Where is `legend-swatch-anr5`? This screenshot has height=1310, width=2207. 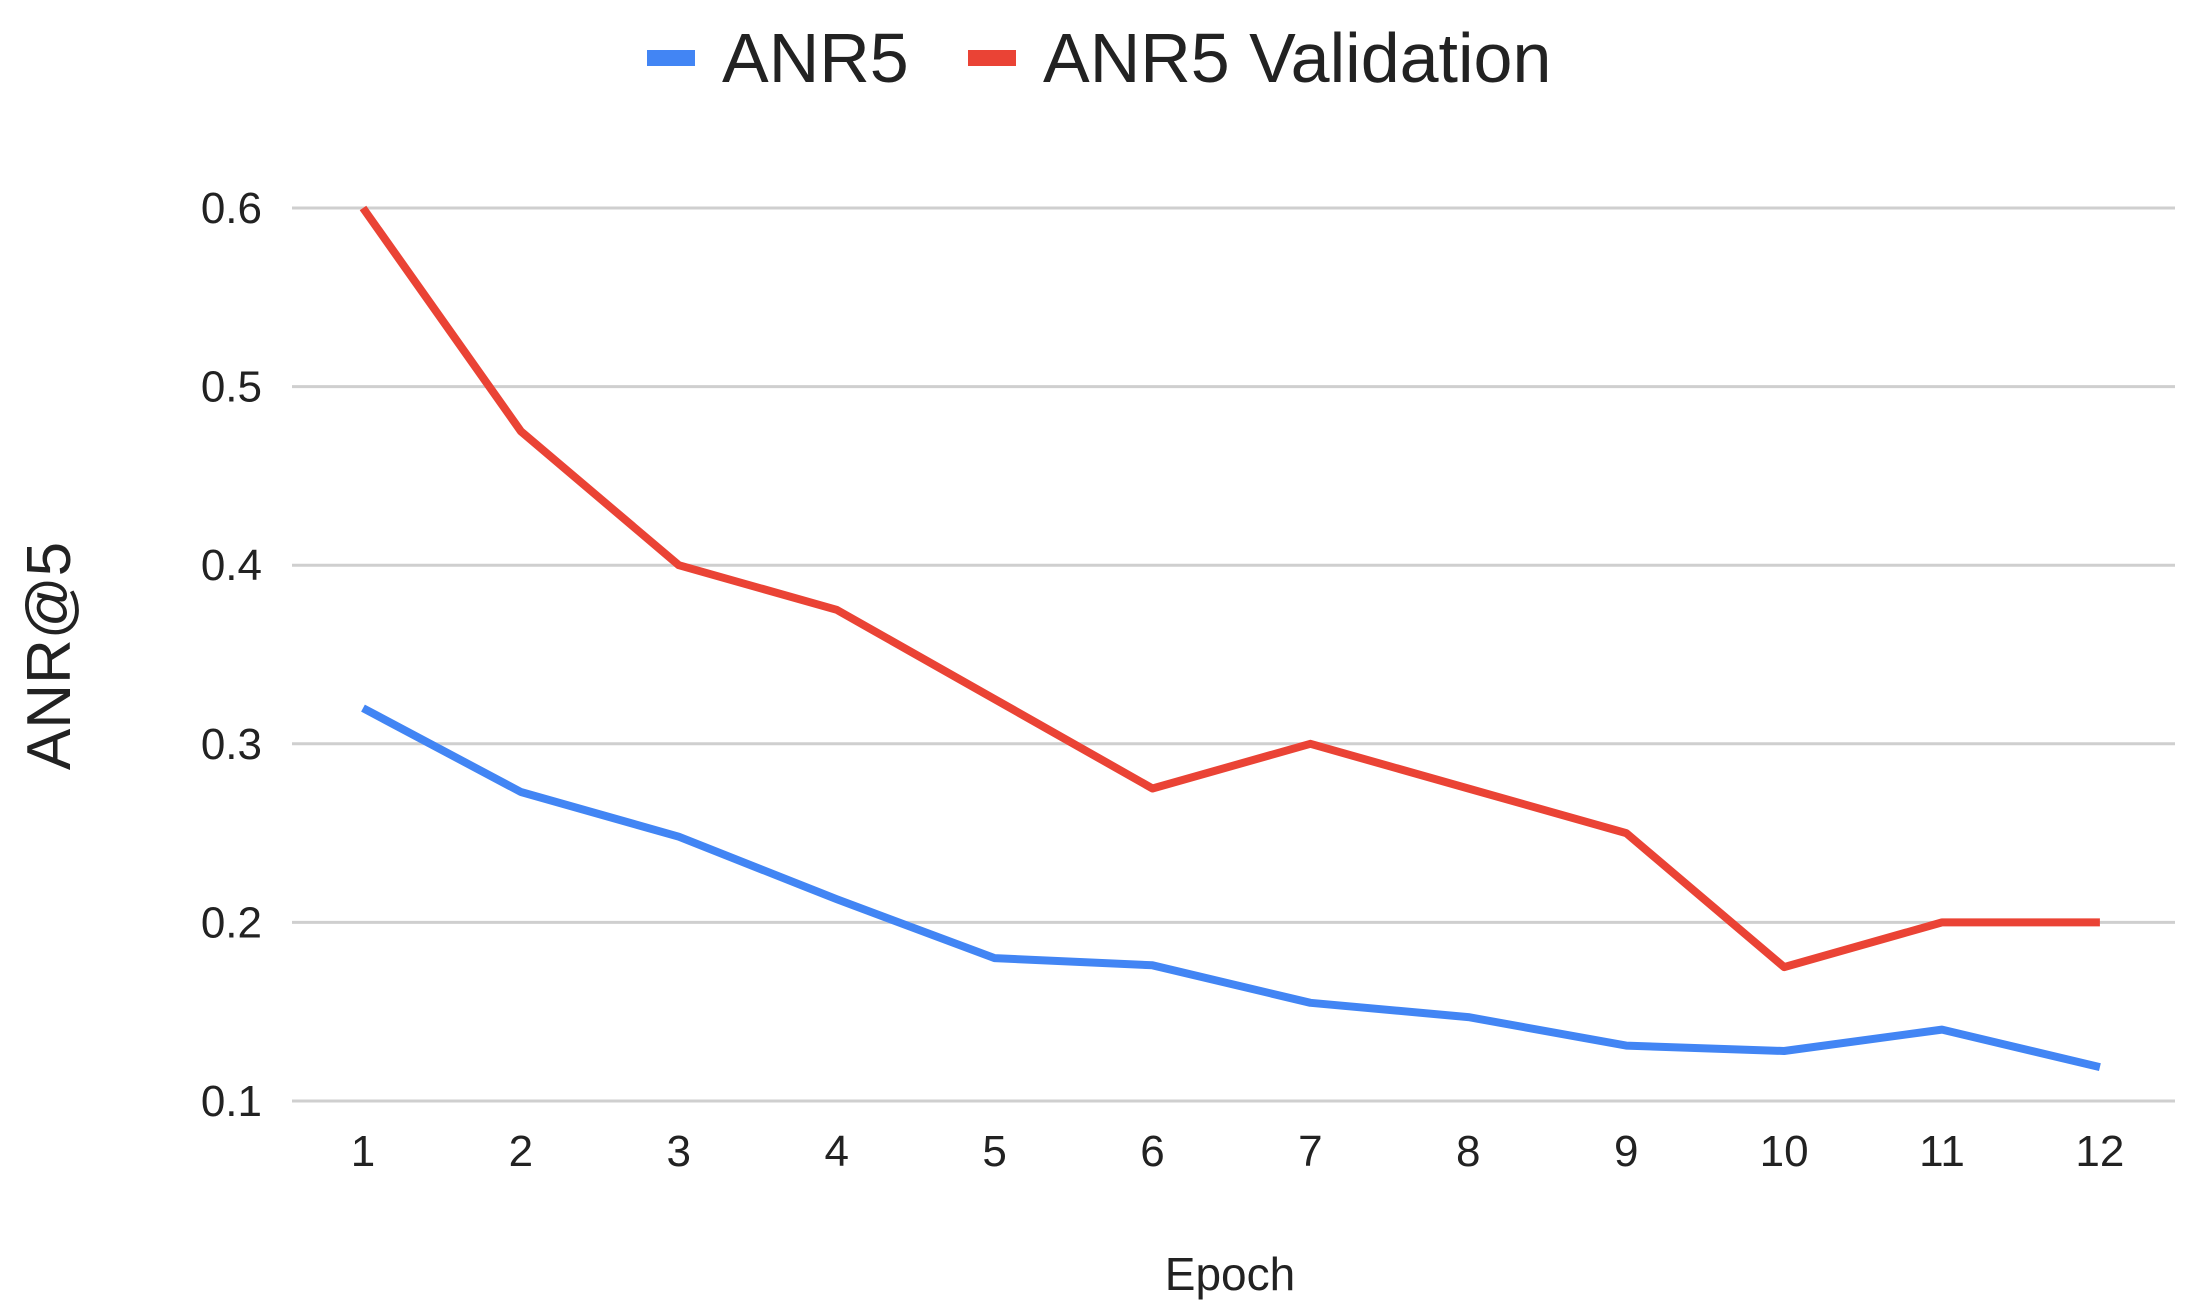 legend-swatch-anr5 is located at coordinates (671, 58).